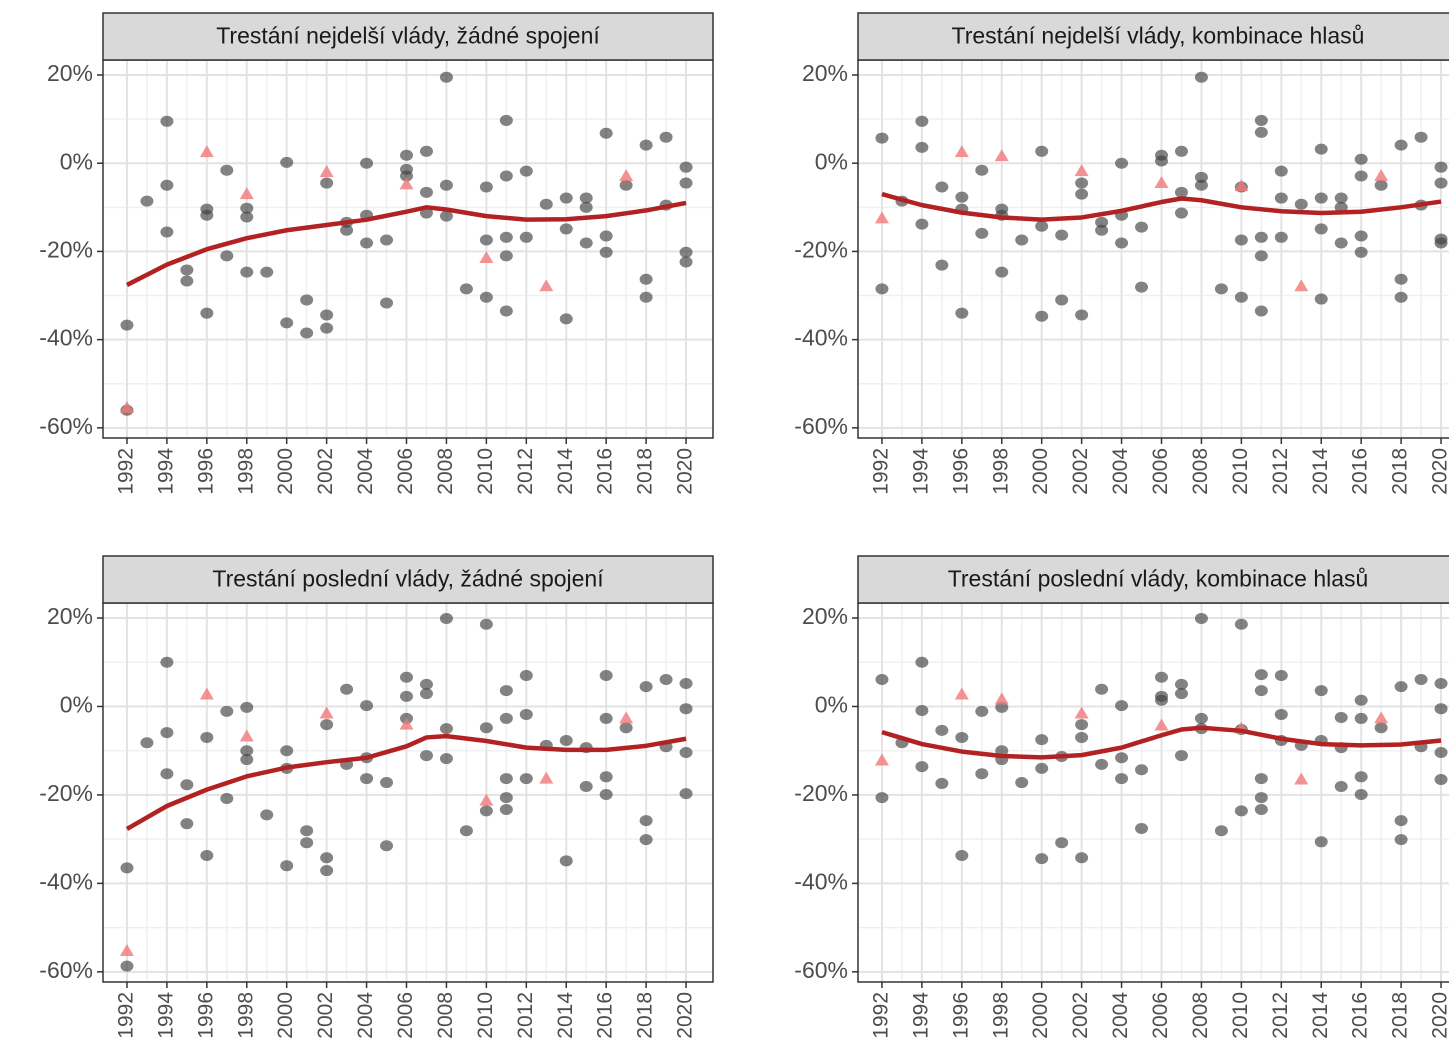  Describe the element at coordinates (565, 471) in the screenshot. I see `x-tick-label: 2014` at that location.